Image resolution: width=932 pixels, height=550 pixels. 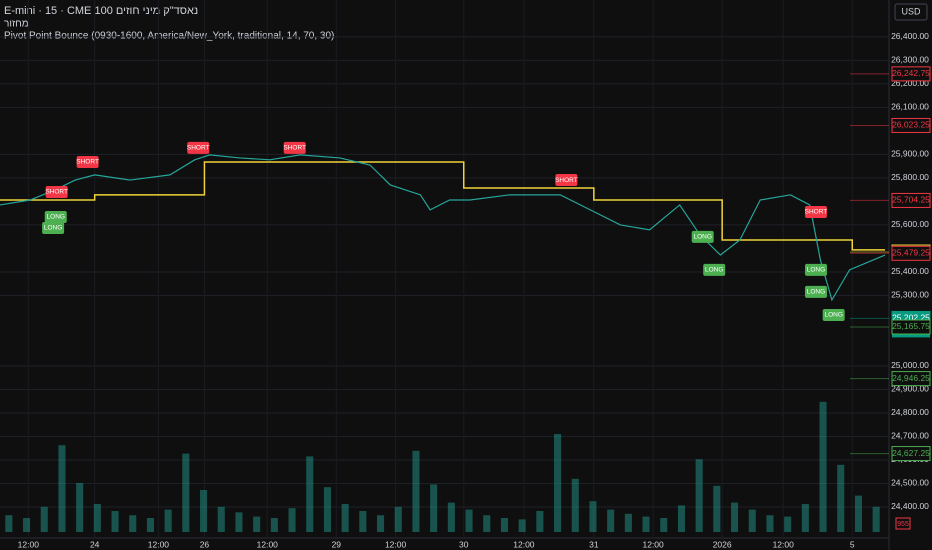 I want to click on price-tag-label: 25,479.25, so click(x=911, y=253).